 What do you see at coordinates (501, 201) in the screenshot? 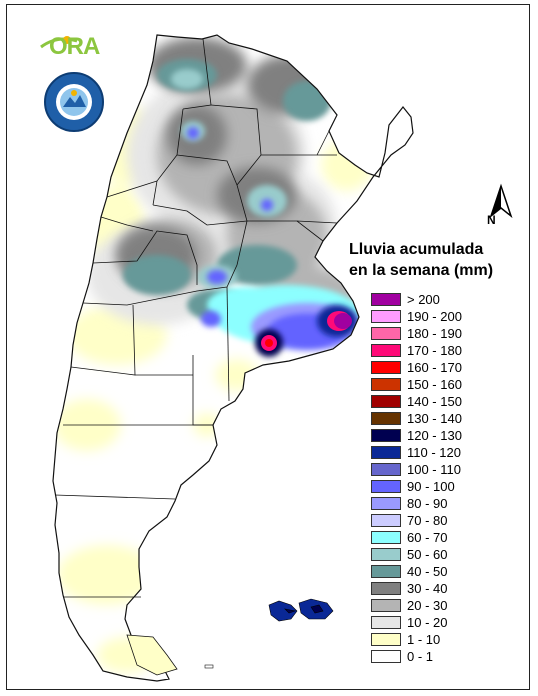
I see `north-arrow-icon` at bounding box center [501, 201].